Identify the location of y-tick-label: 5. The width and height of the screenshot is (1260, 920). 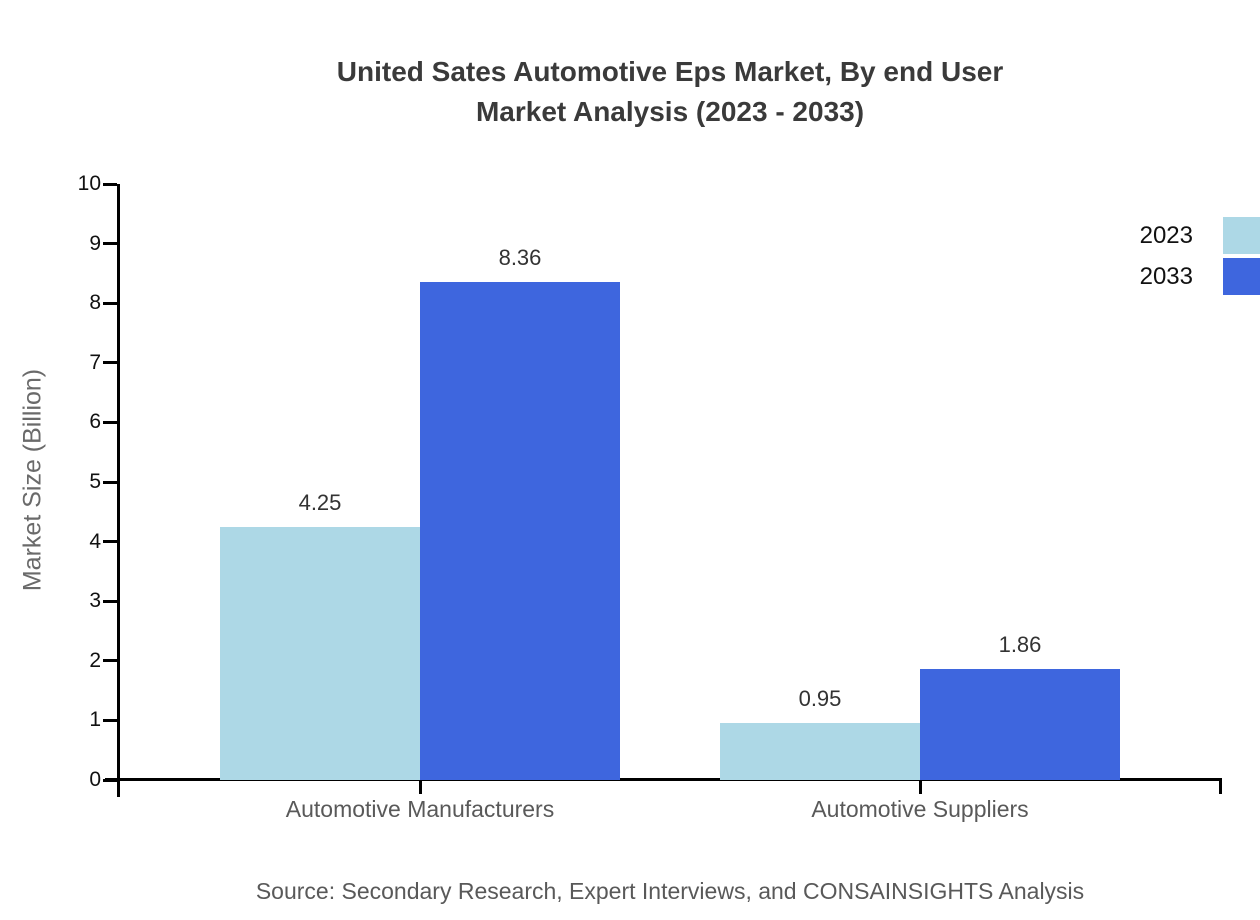
(95, 481).